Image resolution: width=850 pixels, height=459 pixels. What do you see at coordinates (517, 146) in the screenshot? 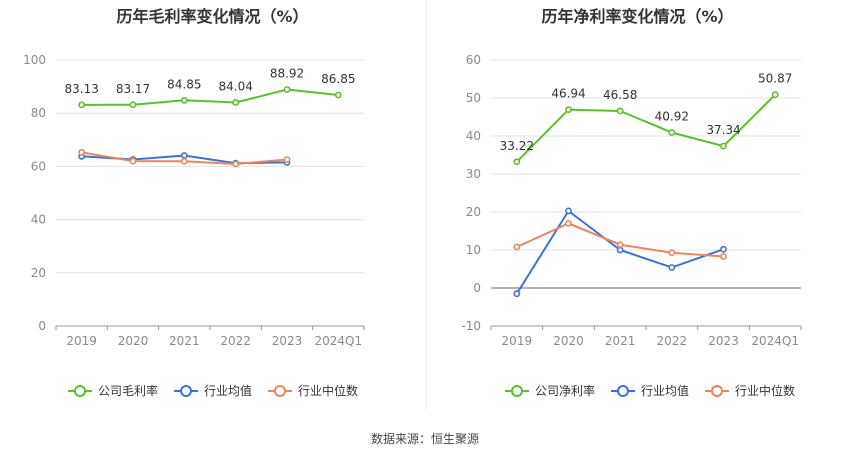
I see `data-label: 33.22` at bounding box center [517, 146].